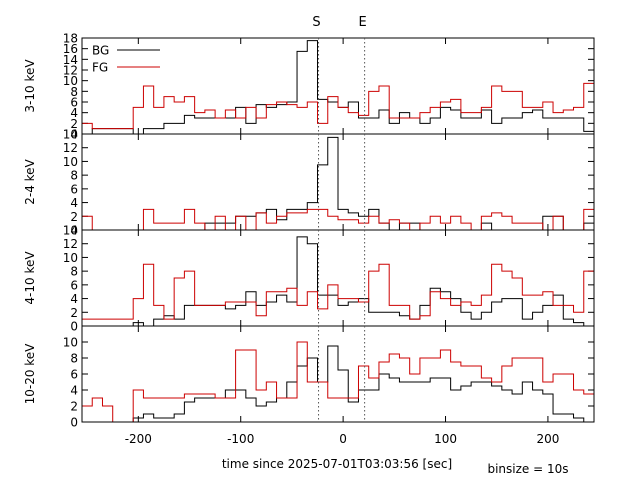  Describe the element at coordinates (70, 39) in the screenshot. I see `y-tick-label: 18` at that location.